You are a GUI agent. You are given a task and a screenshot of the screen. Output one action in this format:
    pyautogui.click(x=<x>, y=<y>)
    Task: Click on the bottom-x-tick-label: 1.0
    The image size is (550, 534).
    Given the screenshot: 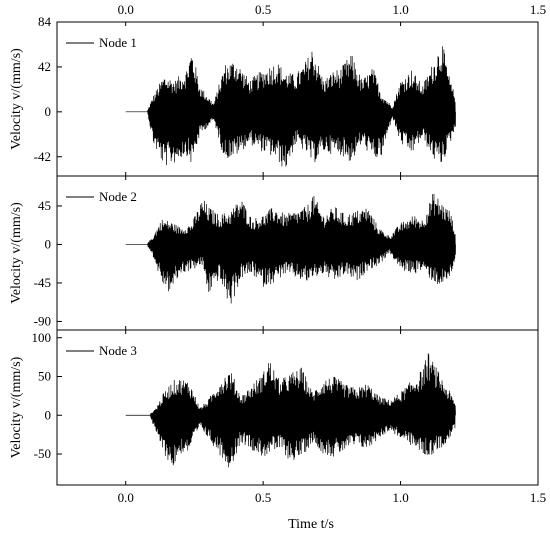 What is the action you would take?
    pyautogui.click(x=400, y=497)
    